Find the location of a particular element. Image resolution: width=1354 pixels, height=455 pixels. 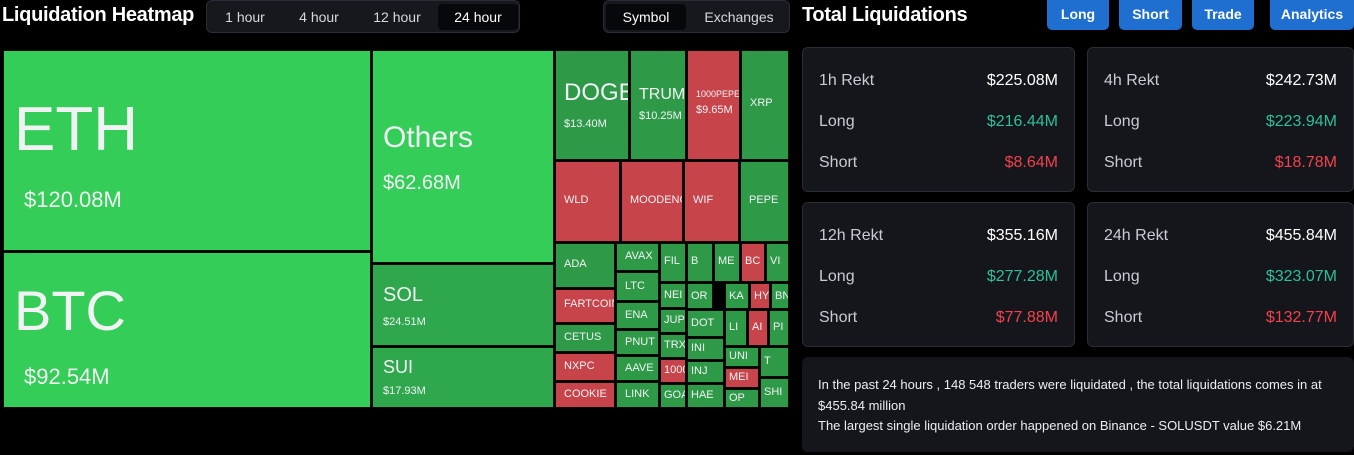

treemap-tile: BC is located at coordinates (753, 262).